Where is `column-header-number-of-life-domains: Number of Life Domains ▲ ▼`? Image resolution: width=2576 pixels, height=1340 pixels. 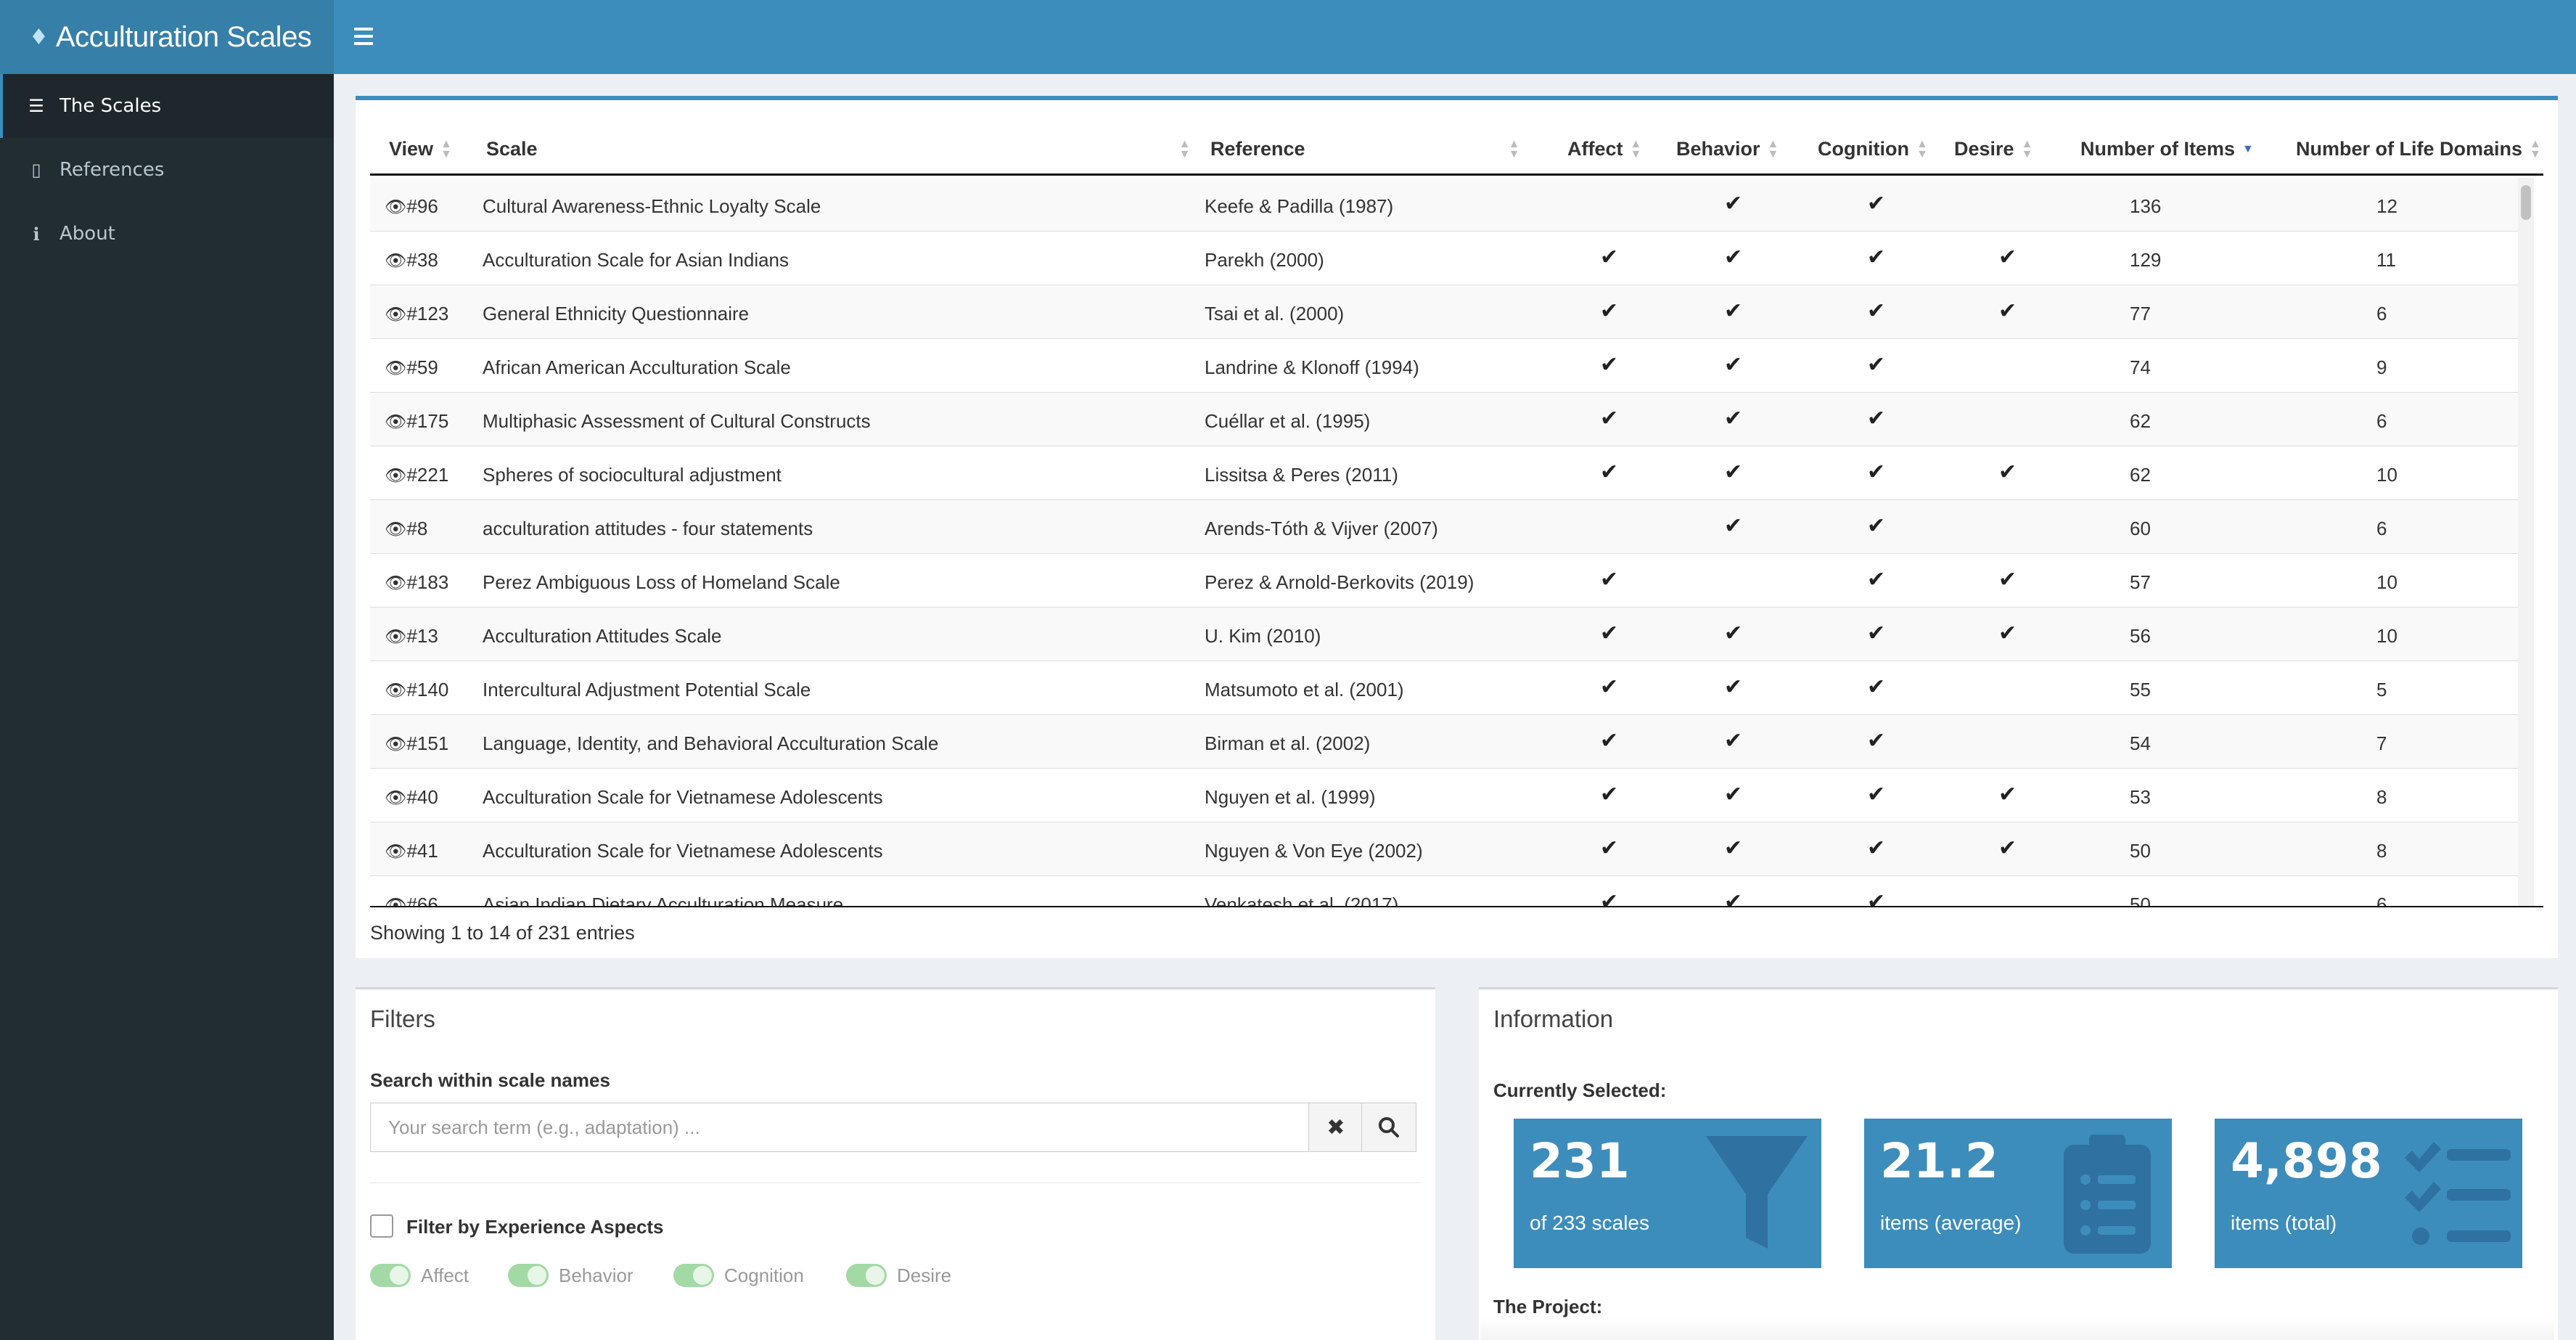
column-header-number-of-life-domains: Number of Life Domains ▲ ▼ is located at coordinates (2418, 149).